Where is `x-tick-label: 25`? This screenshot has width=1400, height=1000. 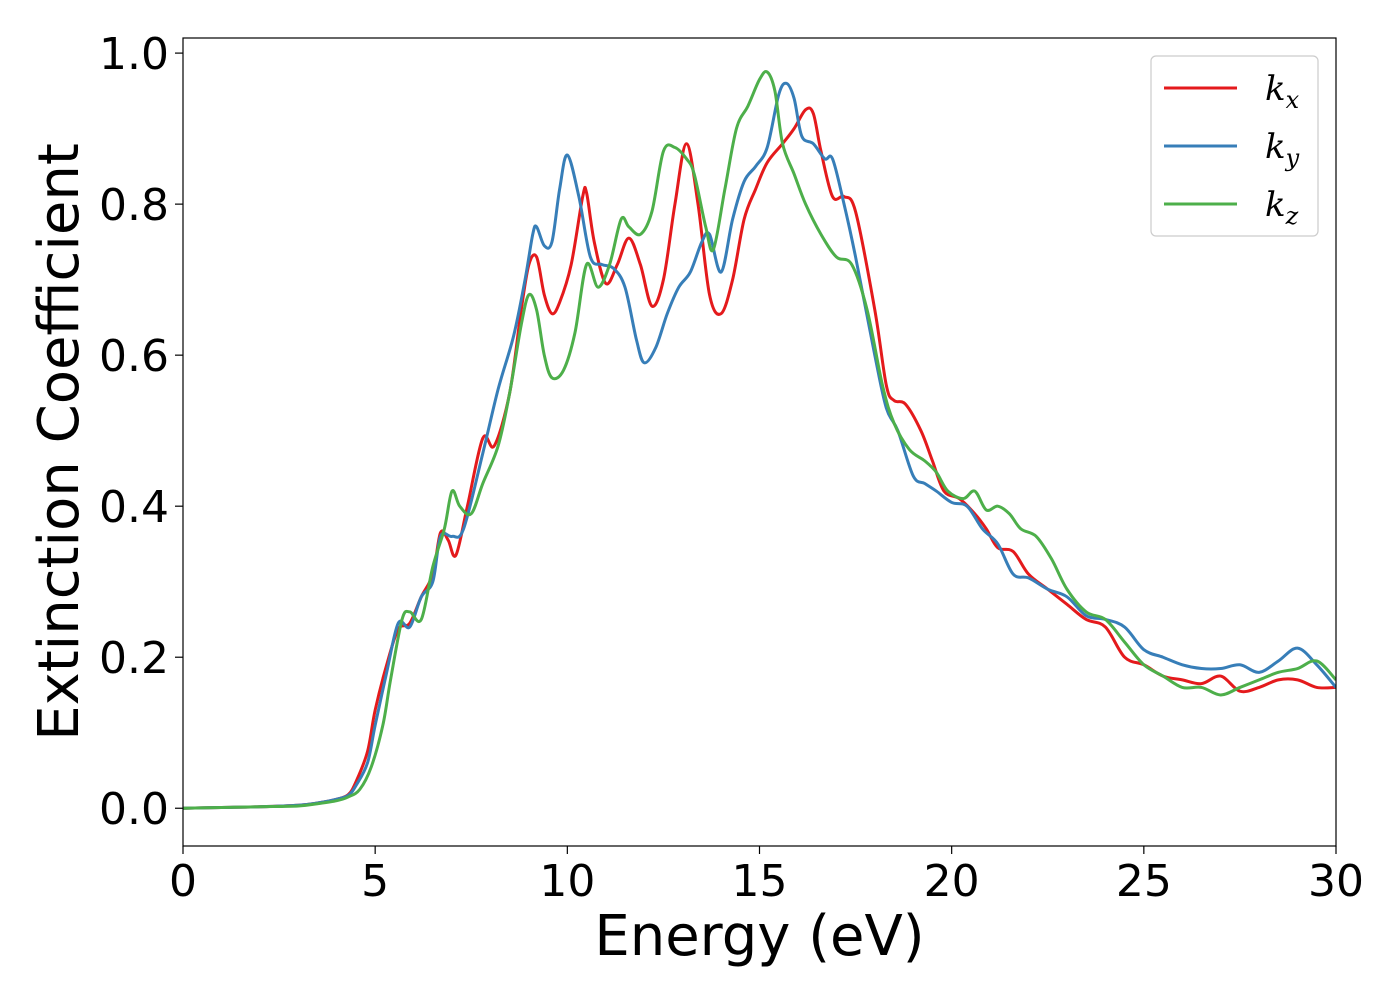
x-tick-label: 25 is located at coordinates (1144, 881).